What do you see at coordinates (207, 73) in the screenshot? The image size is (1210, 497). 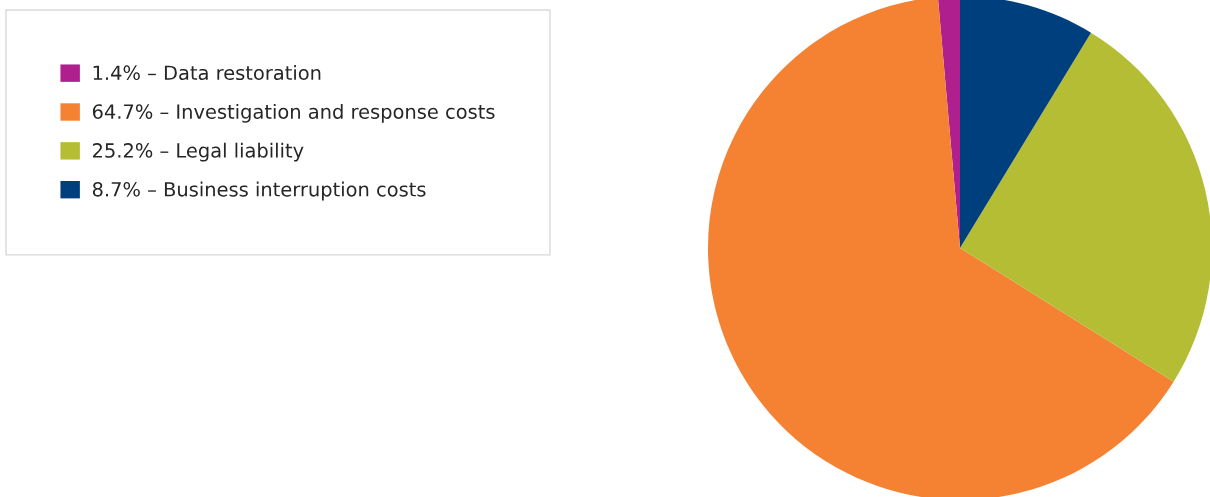 I see `legend-label: 1.4% – Data restoration` at bounding box center [207, 73].